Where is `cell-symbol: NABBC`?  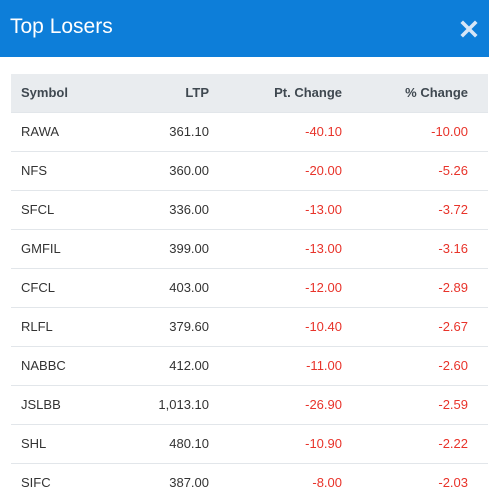 cell-symbol: NABBC is located at coordinates (43, 365).